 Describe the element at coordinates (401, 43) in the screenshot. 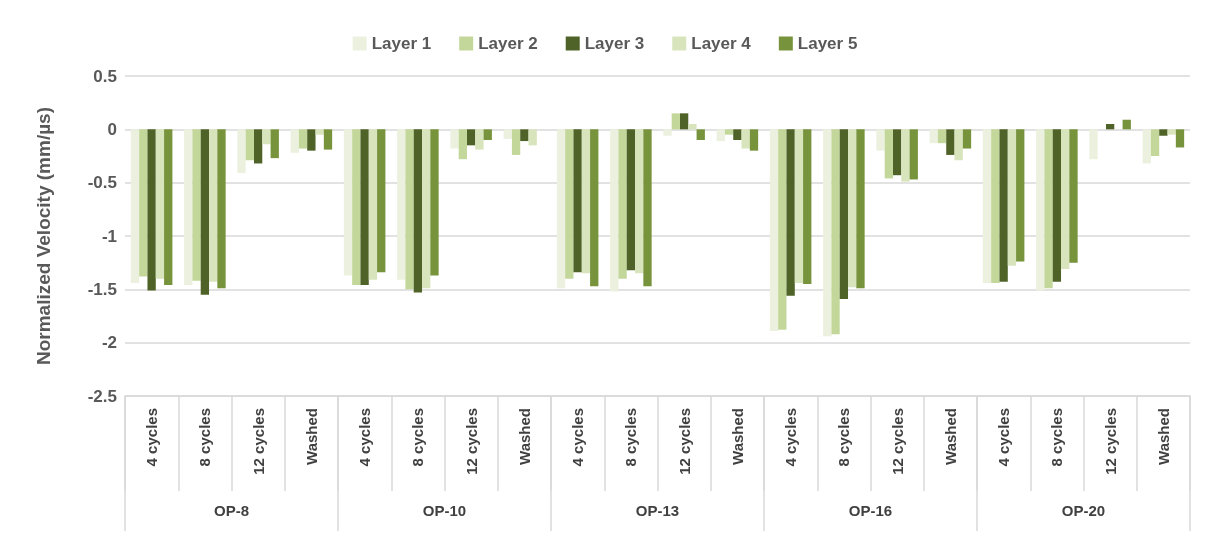

I see `legend-label: Layer 1` at that location.